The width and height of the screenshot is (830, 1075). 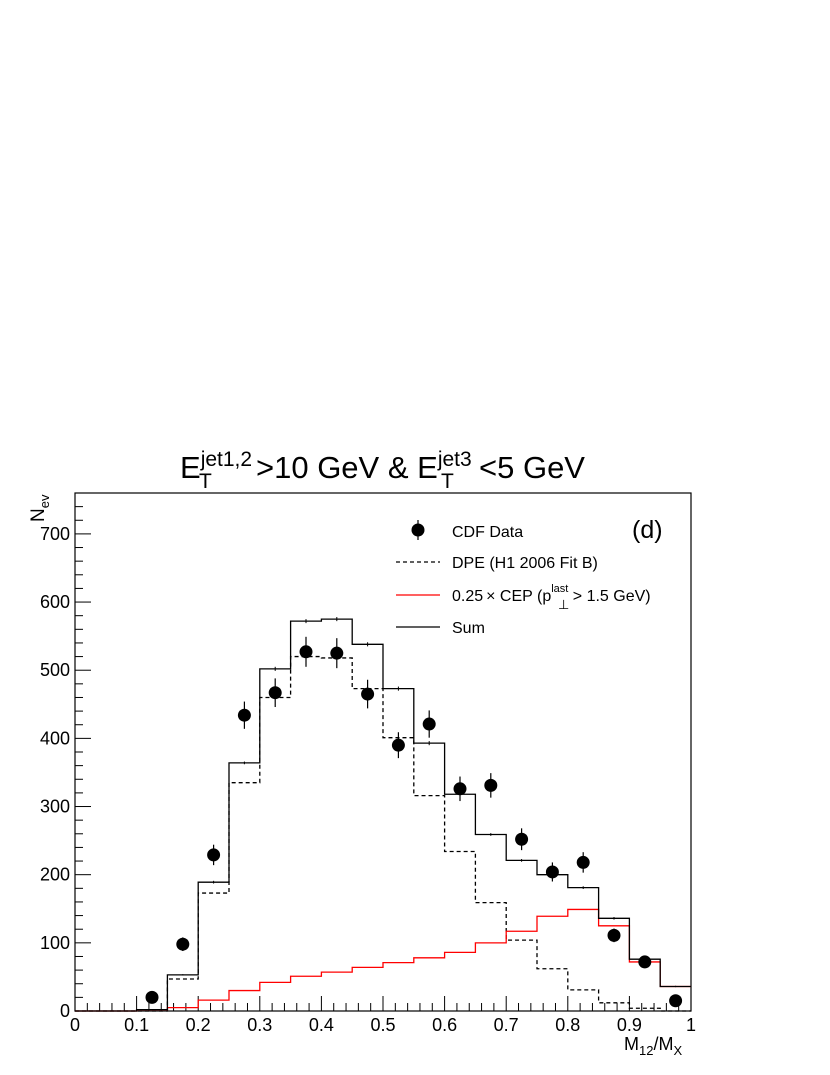 I want to click on legend-sum-label: Sum, so click(x=468, y=628).